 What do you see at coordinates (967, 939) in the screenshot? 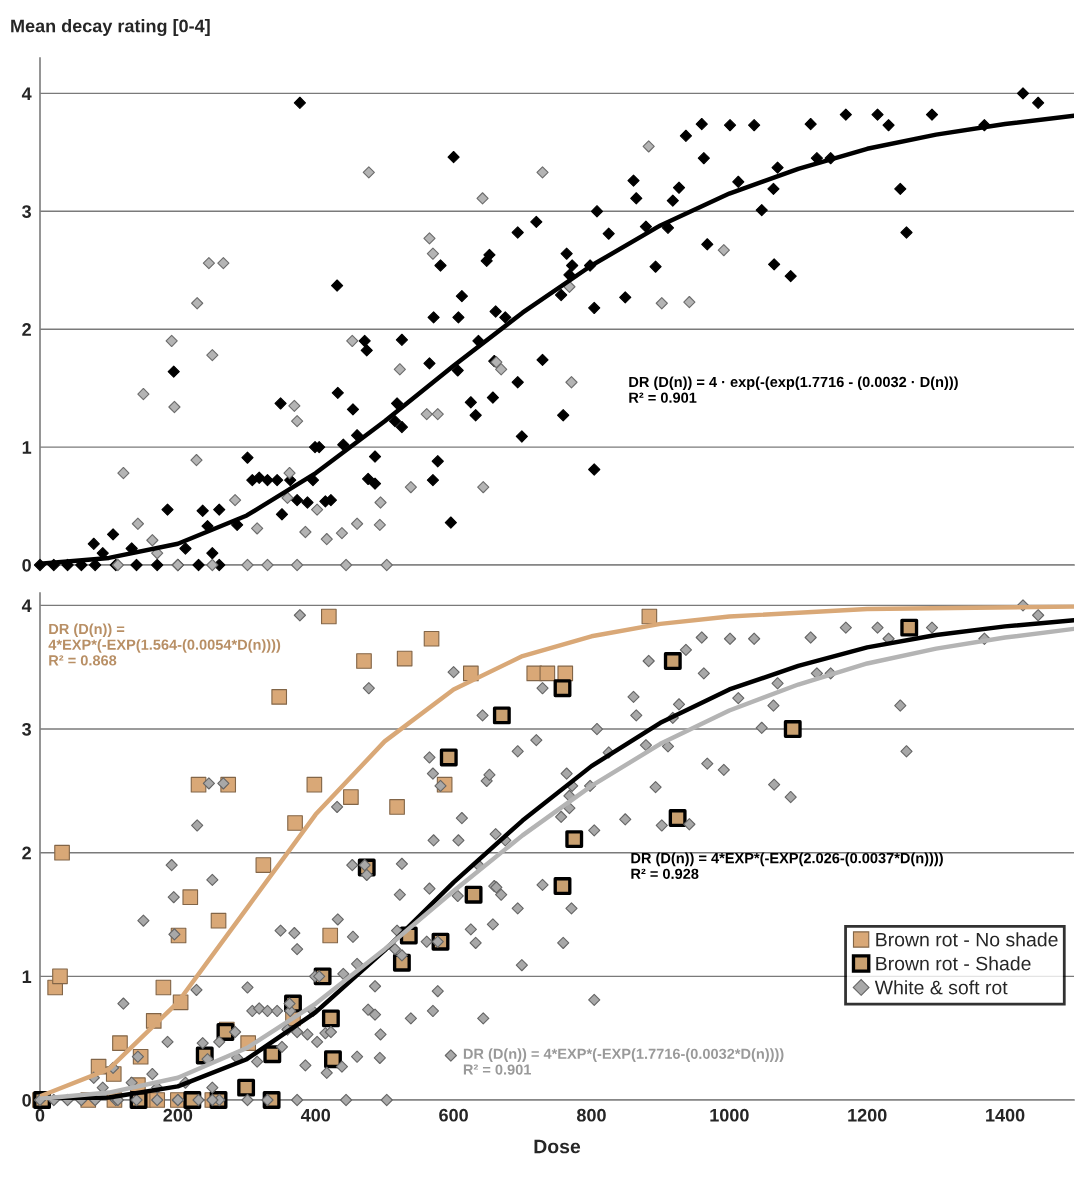
I see `legend-label: Brown rot - No shade` at bounding box center [967, 939].